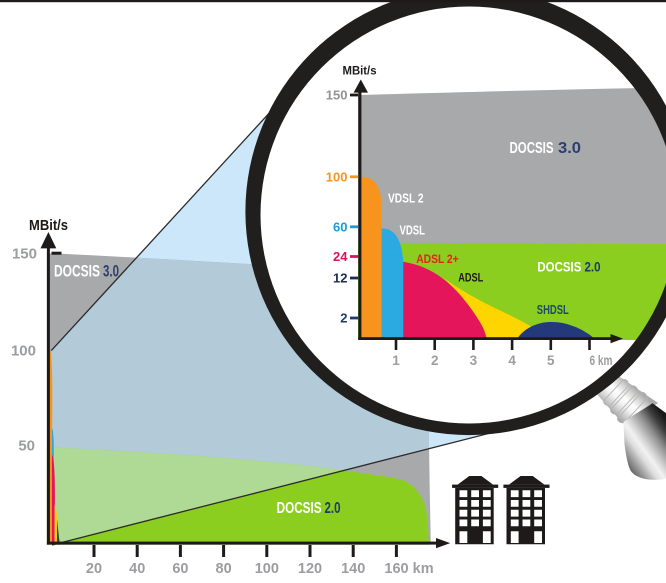  What do you see at coordinates (224, 569) in the screenshot?
I see `svg-text: 80` at bounding box center [224, 569].